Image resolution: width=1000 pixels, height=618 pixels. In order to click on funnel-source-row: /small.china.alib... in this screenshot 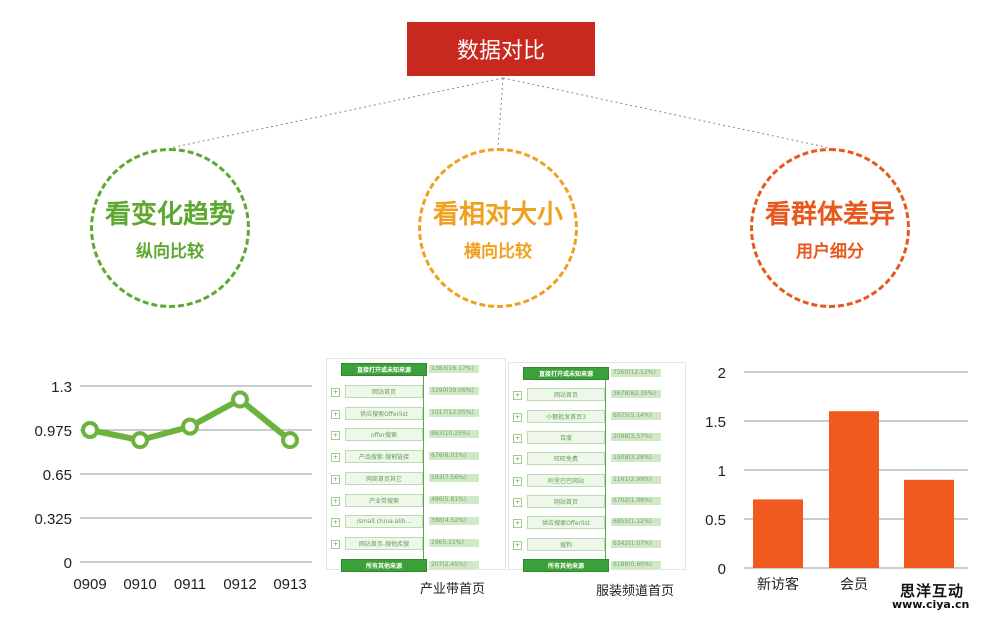, I will do `click(384, 522)`.